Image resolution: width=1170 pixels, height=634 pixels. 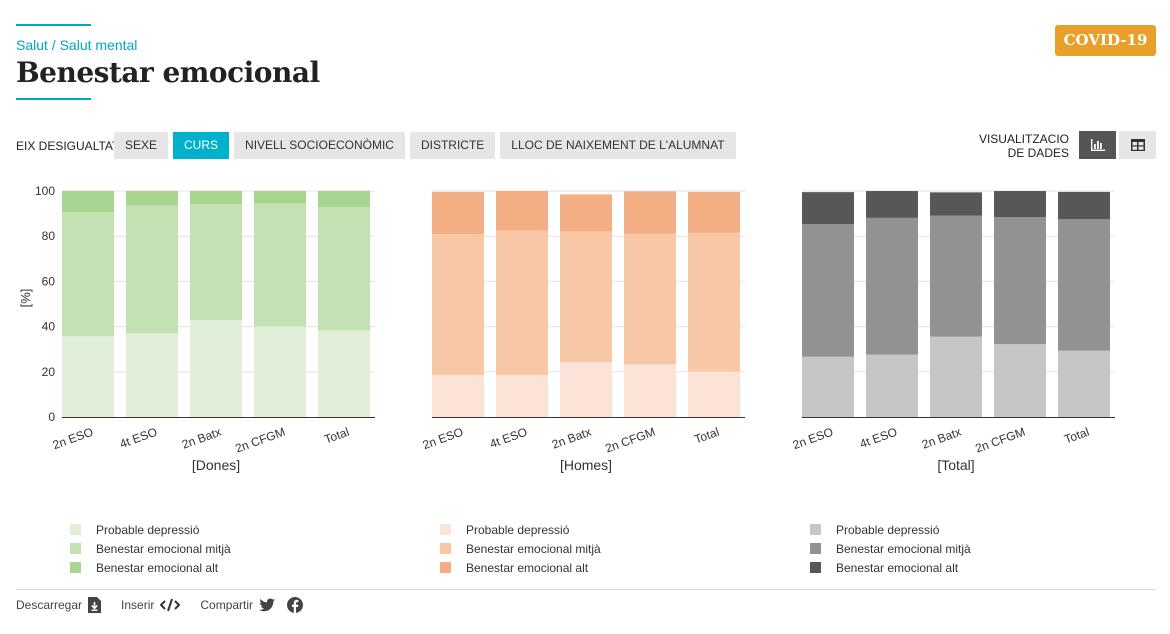 What do you see at coordinates (77, 45) in the screenshot?
I see `breadcrumb: Salut / Salut mental` at bounding box center [77, 45].